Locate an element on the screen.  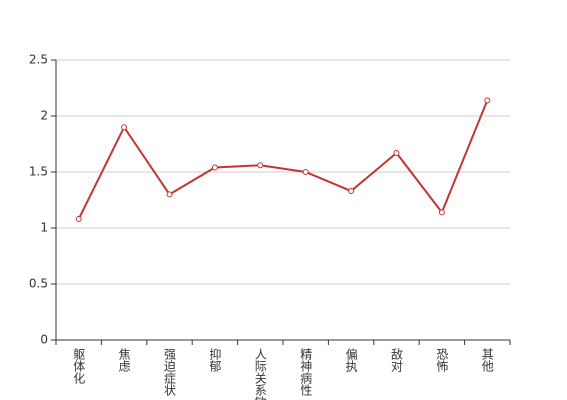
x-tick-label: 恐怖 is located at coordinates (442, 360).